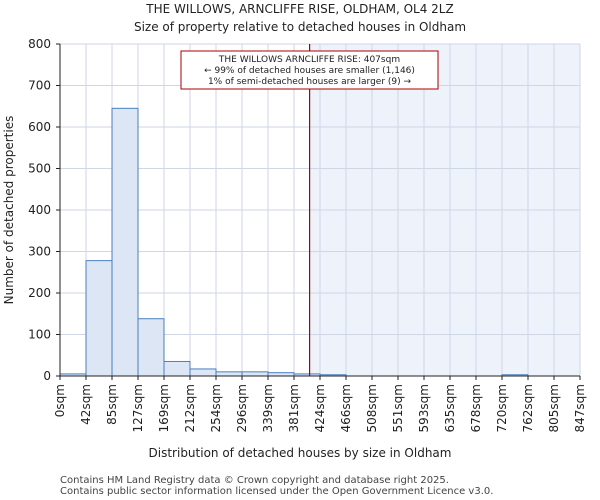  I want to click on y-tick-label: 500, so click(39, 169).